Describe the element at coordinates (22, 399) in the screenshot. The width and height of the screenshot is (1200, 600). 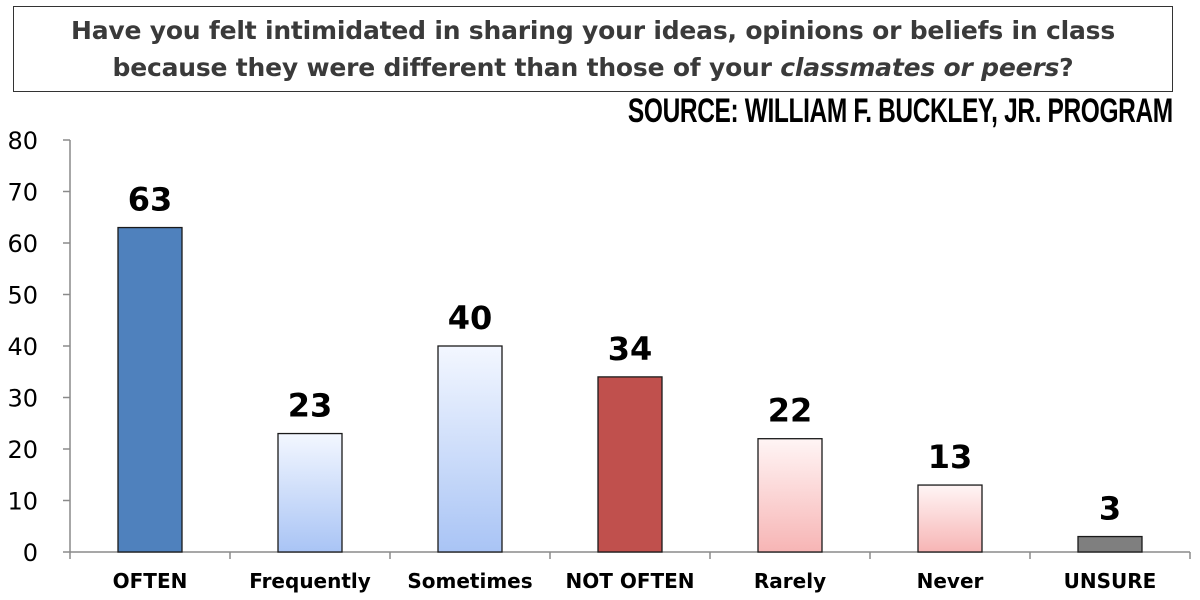
I see `y-tick-label: 30` at that location.